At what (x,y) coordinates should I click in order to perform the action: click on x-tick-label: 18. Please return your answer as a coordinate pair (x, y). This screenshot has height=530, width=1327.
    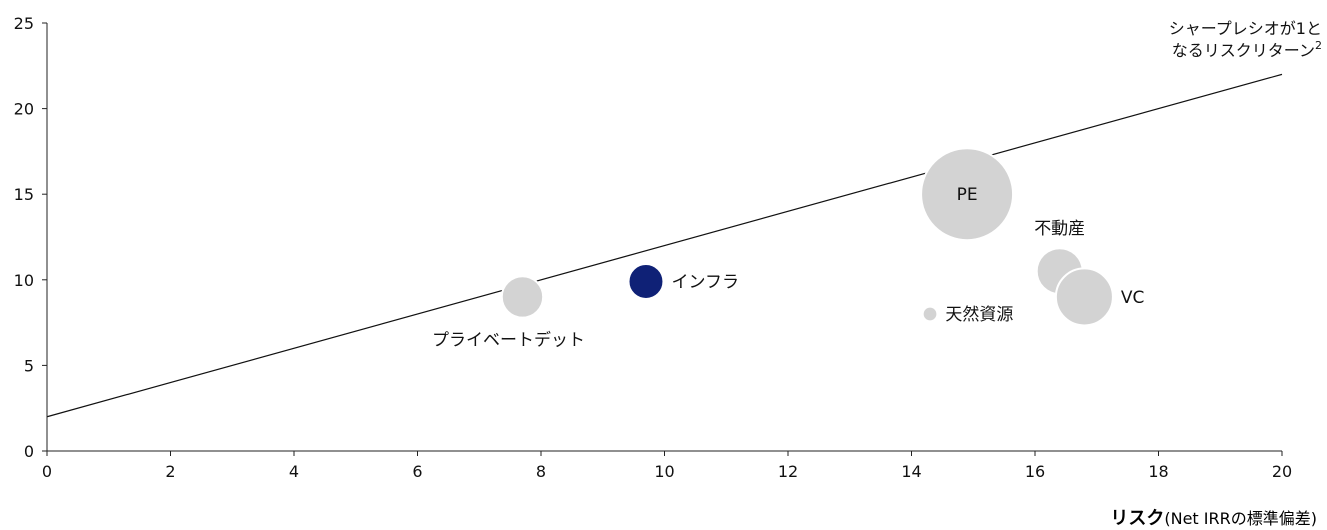
    Looking at the image, I should click on (1158, 471).